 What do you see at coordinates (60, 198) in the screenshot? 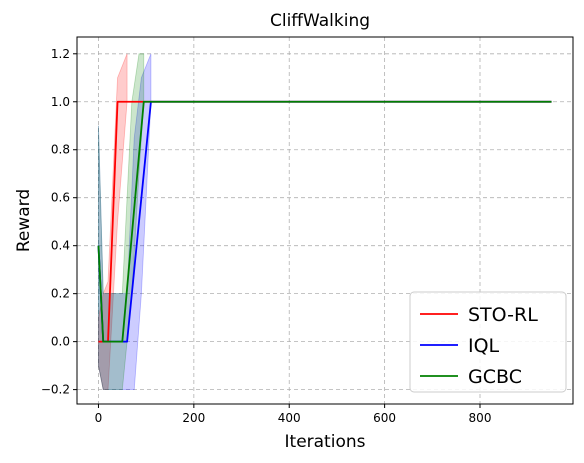
I see `y-tick-label: 0.6` at bounding box center [60, 198].